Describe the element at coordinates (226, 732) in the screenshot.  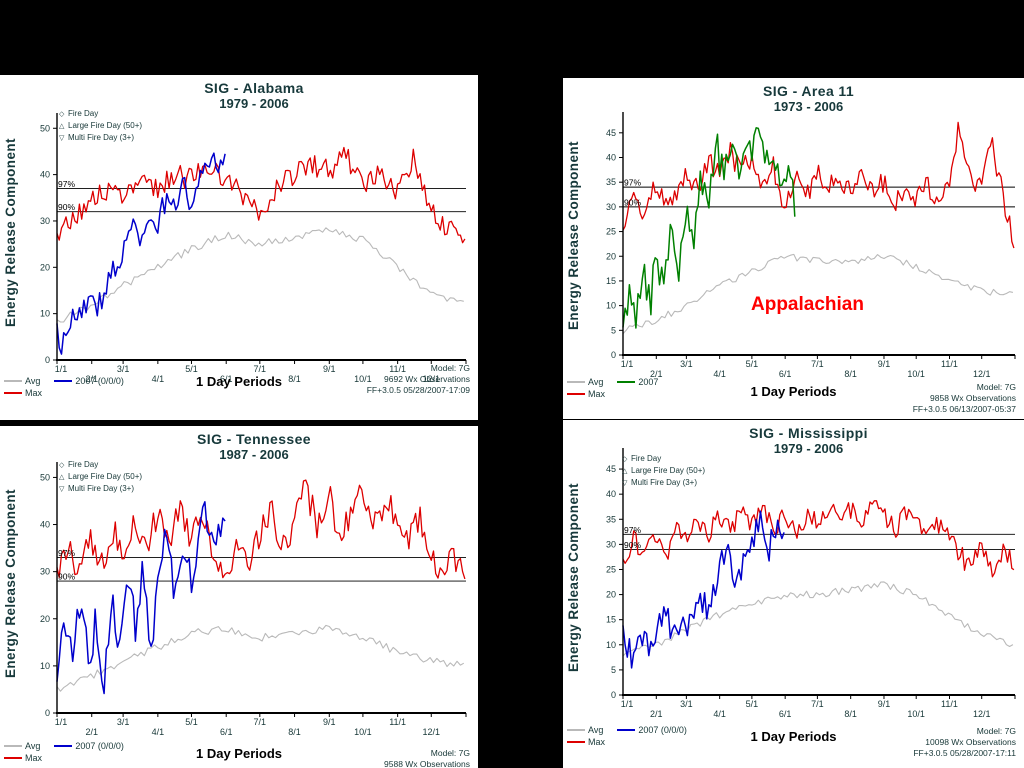
I see `svg-text: 6/1` at that location.